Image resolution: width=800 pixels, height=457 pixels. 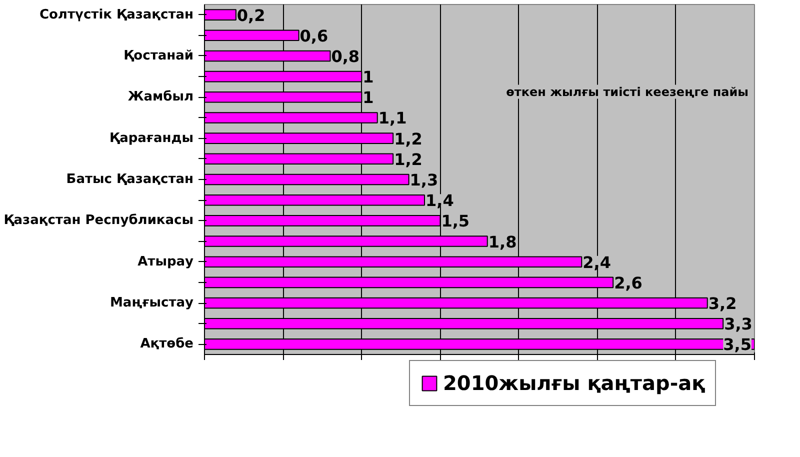 What do you see at coordinates (596, 262) in the screenshot?
I see `data-label: 2,4` at bounding box center [596, 262].